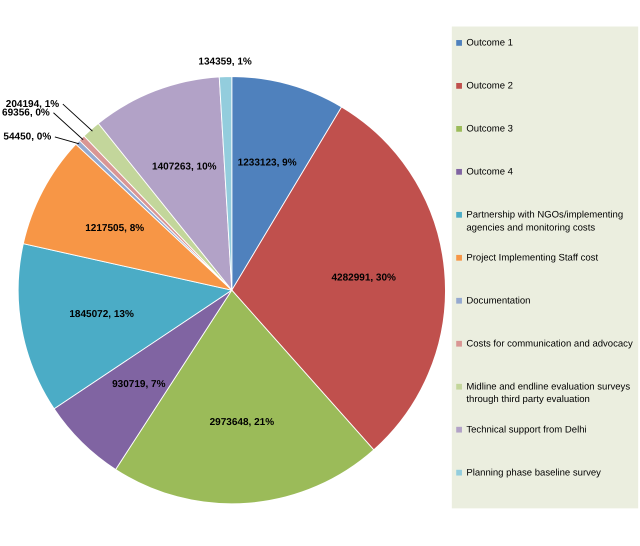 This screenshot has width=640, height=546. I want to click on data-label: 1217505, 8%, so click(114, 228).